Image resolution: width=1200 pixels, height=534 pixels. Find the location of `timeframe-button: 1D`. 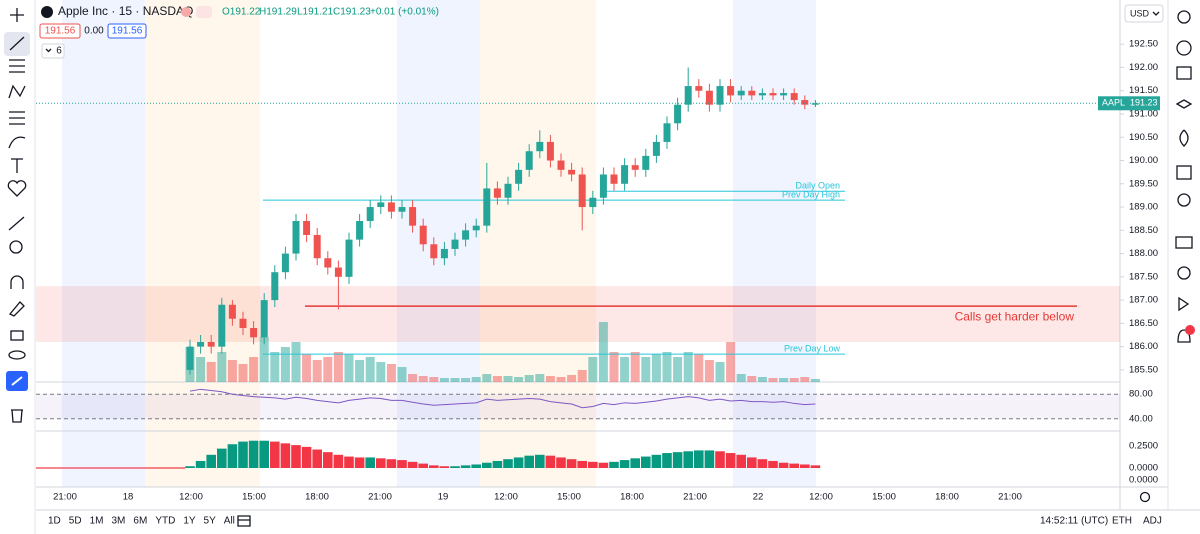

timeframe-button: 1D is located at coordinates (54, 521).